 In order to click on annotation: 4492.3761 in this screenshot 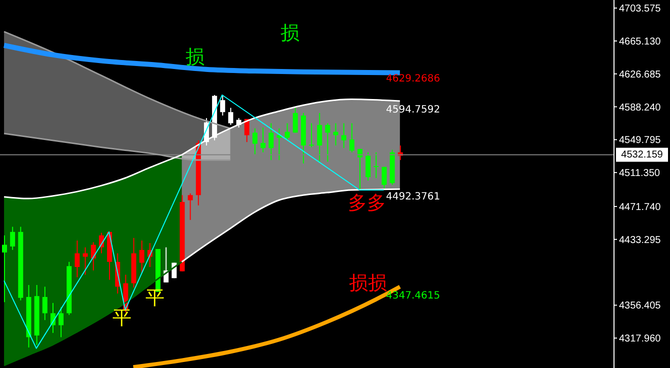, I will do `click(413, 197)`.